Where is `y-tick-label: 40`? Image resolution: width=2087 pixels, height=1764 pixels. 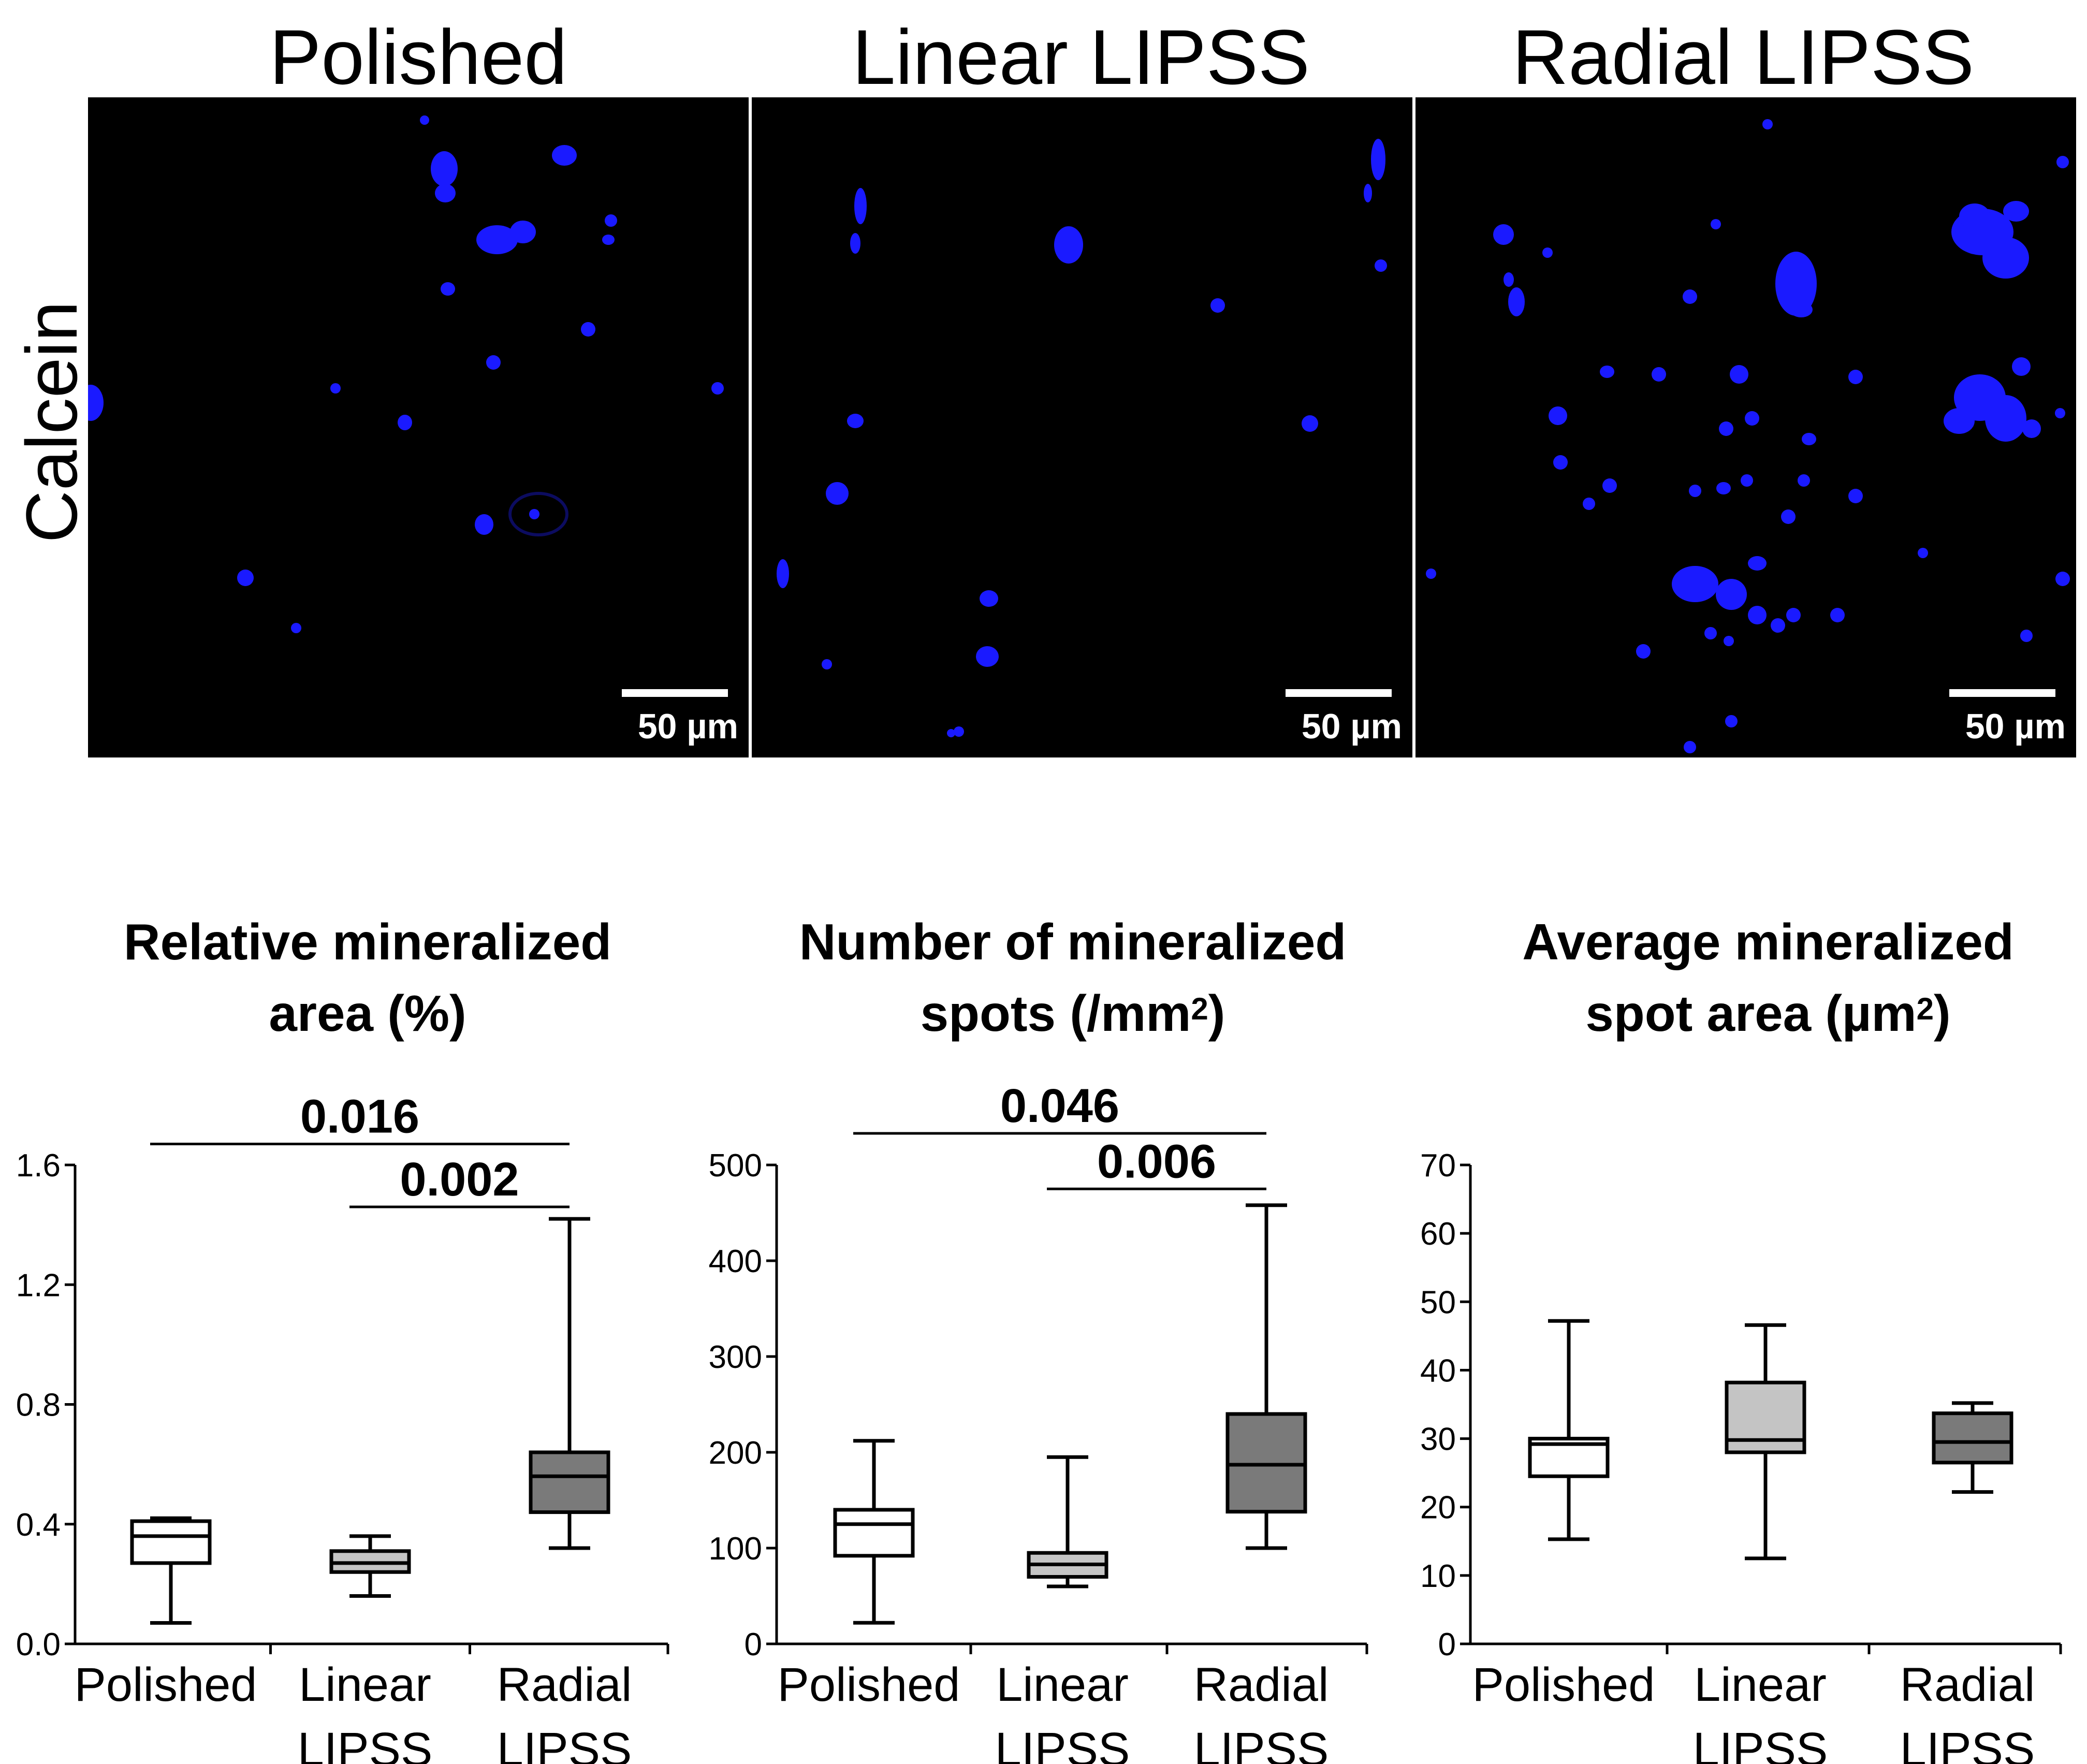
y-tick-label: 40 is located at coordinates (1438, 1371).